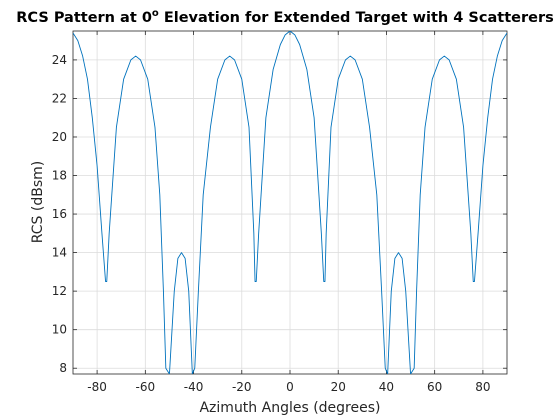 The width and height of the screenshot is (560, 420). What do you see at coordinates (63, 368) in the screenshot?
I see `y-tick-label: 8` at bounding box center [63, 368].